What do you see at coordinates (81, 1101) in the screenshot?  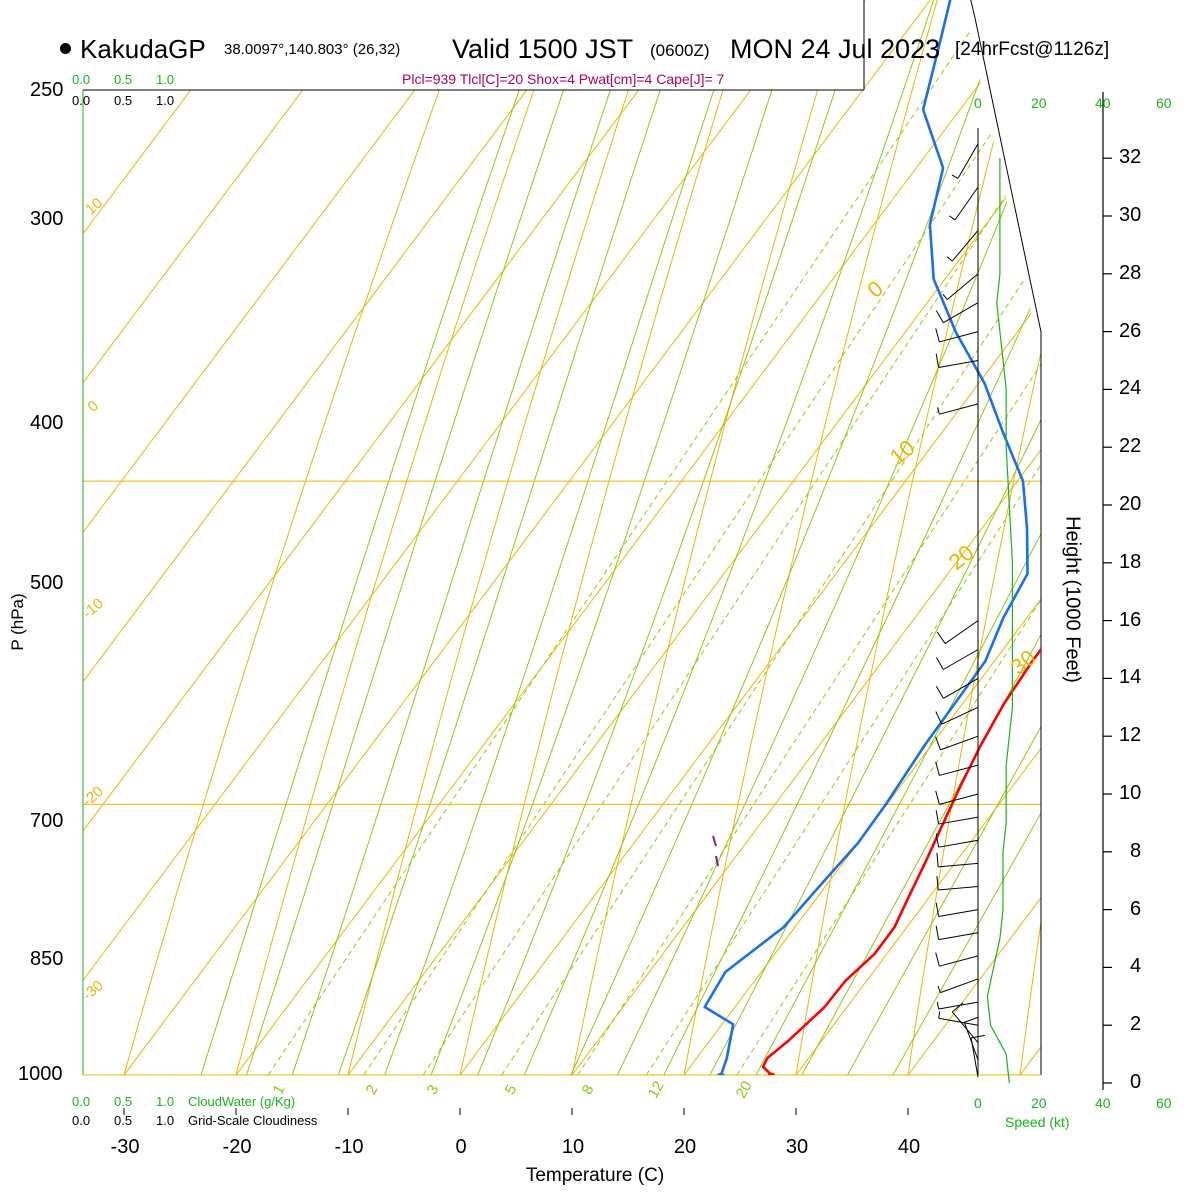 I see `cloud-tick-bottom: 0.0` at bounding box center [81, 1101].